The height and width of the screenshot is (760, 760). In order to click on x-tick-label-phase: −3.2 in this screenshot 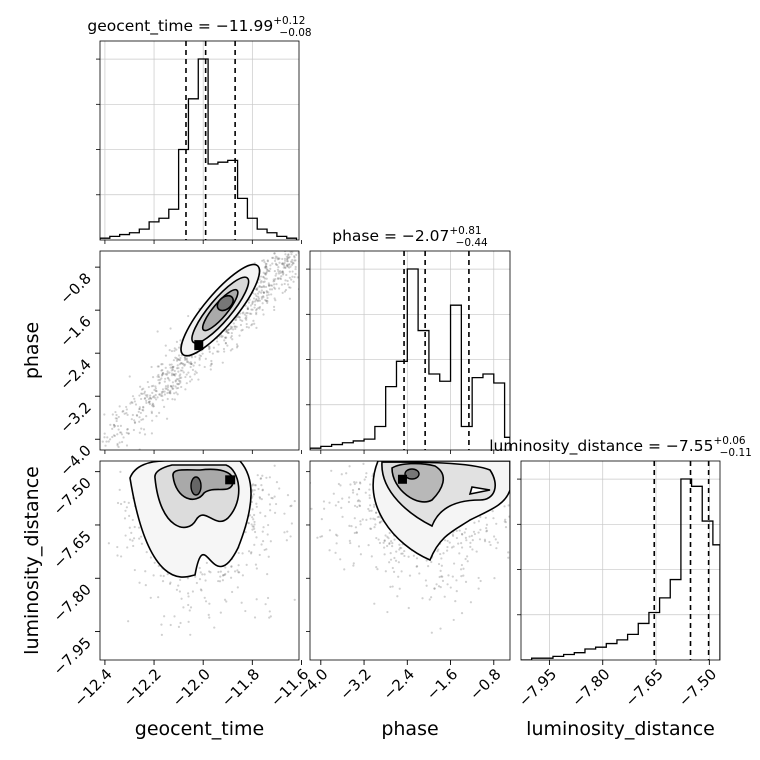, I will do `click(355, 684)`.